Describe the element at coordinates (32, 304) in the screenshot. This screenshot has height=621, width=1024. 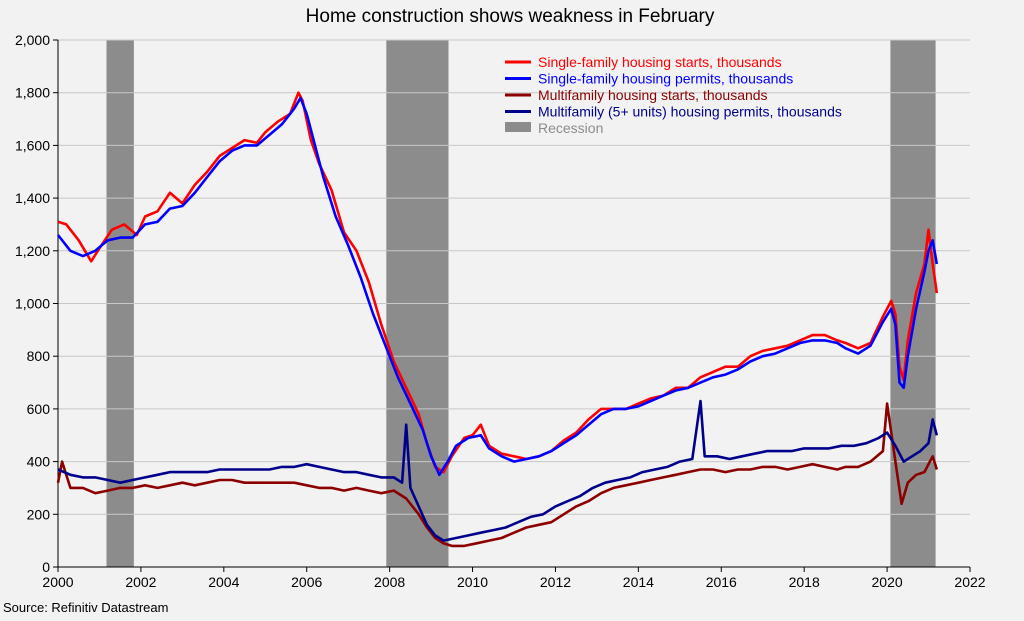
I see `y-tick-label: 1,000` at that location.